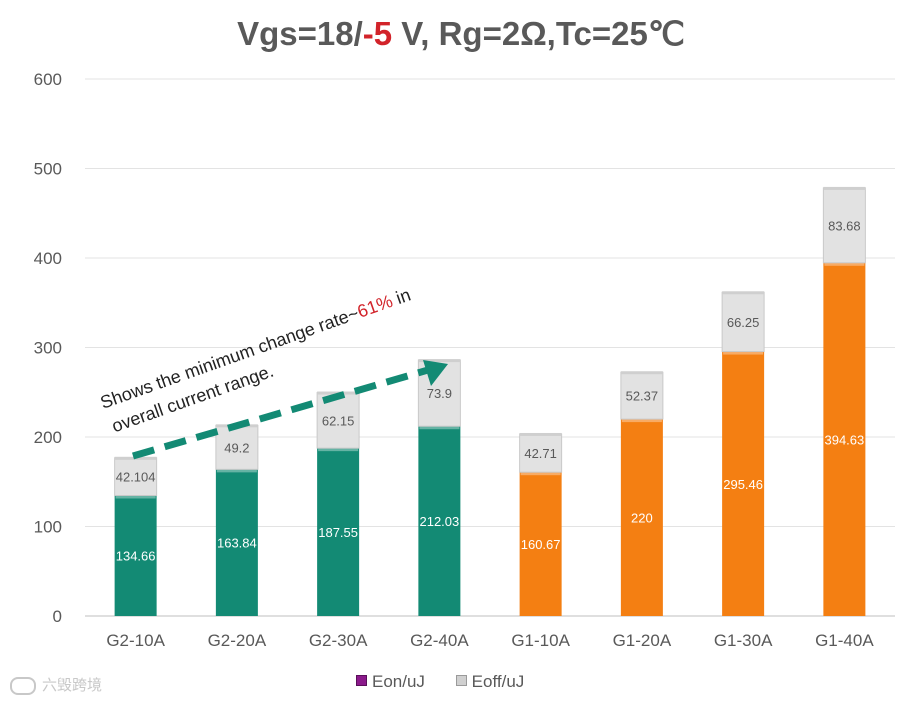 The width and height of the screenshot is (922, 703). I want to click on bar-eon-highlight-G1-20A, so click(641, 421).